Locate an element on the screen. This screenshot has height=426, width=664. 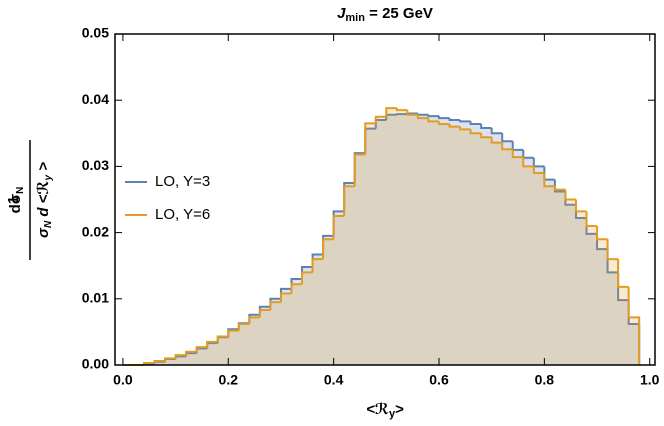
chart-title: Jmin = 25 GeV is located at coordinates (385, 14).